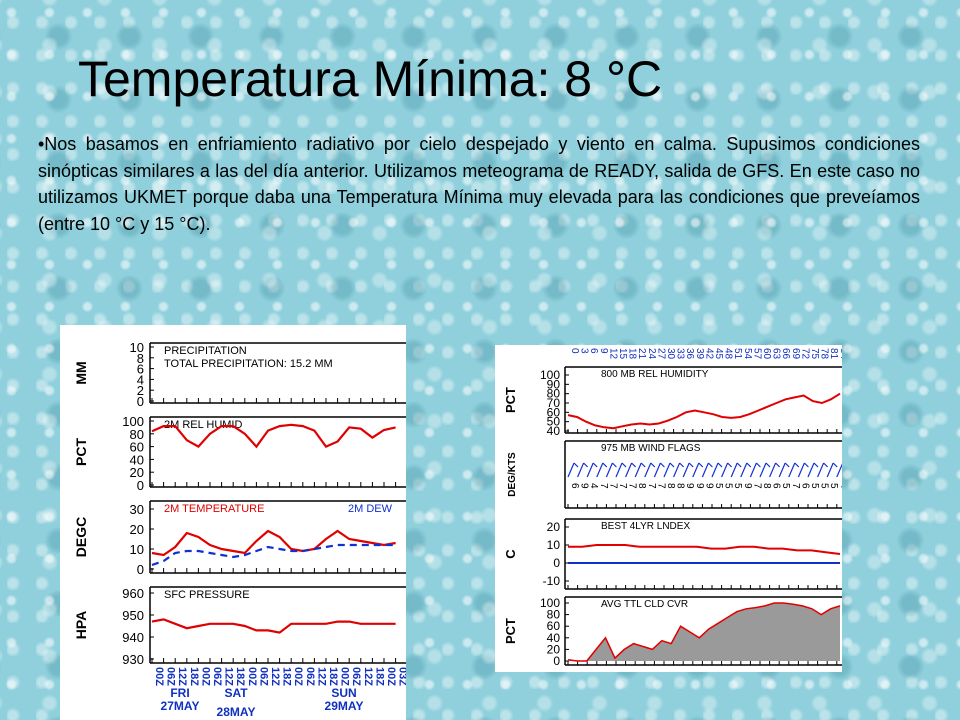  I want to click on x-tick-label: 81, so click(833, 354).